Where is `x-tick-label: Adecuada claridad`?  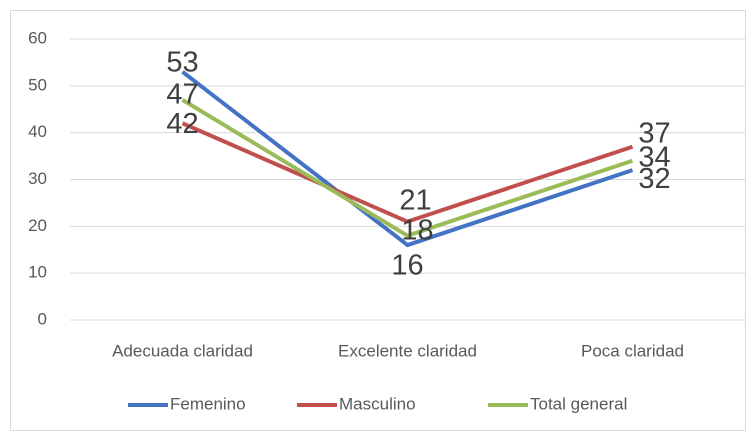 x-tick-label: Adecuada claridad is located at coordinates (182, 350).